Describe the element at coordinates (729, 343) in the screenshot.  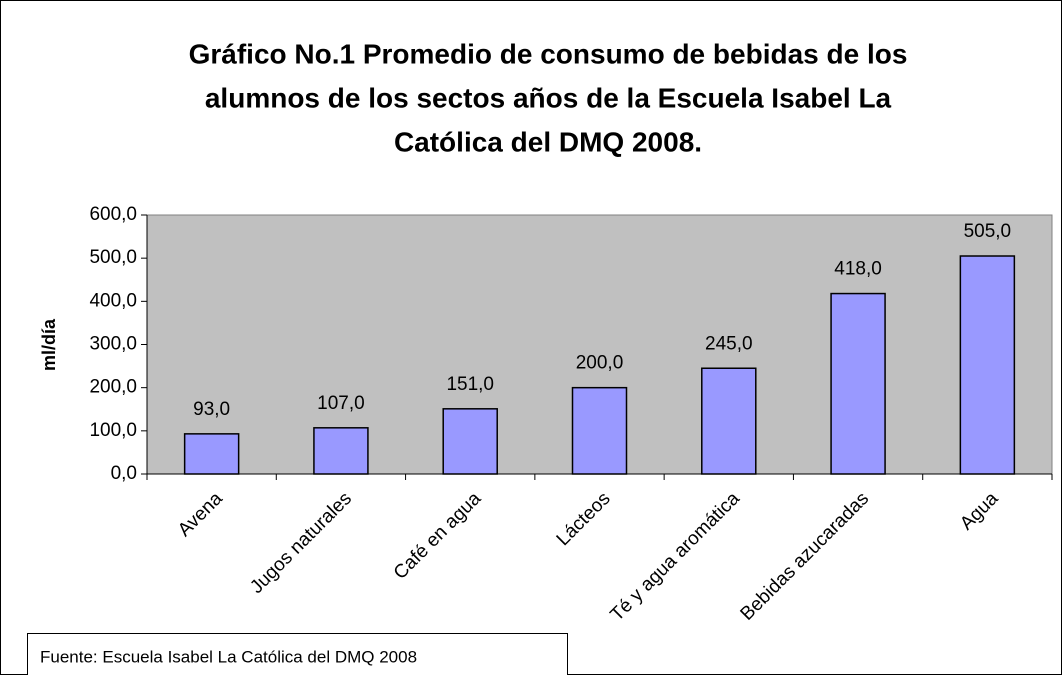
I see `value-label: 245,0` at that location.